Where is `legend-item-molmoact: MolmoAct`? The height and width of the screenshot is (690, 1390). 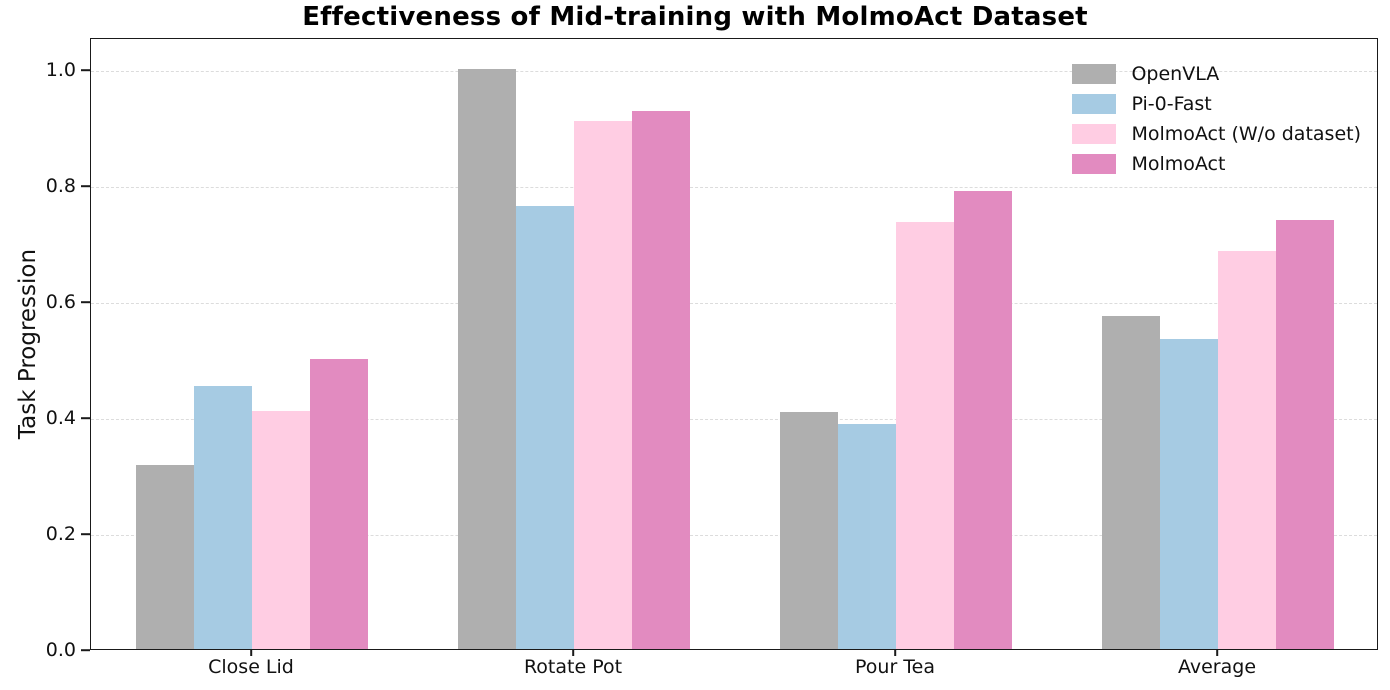 legend-item-molmoact: MolmoAct is located at coordinates (1216, 164).